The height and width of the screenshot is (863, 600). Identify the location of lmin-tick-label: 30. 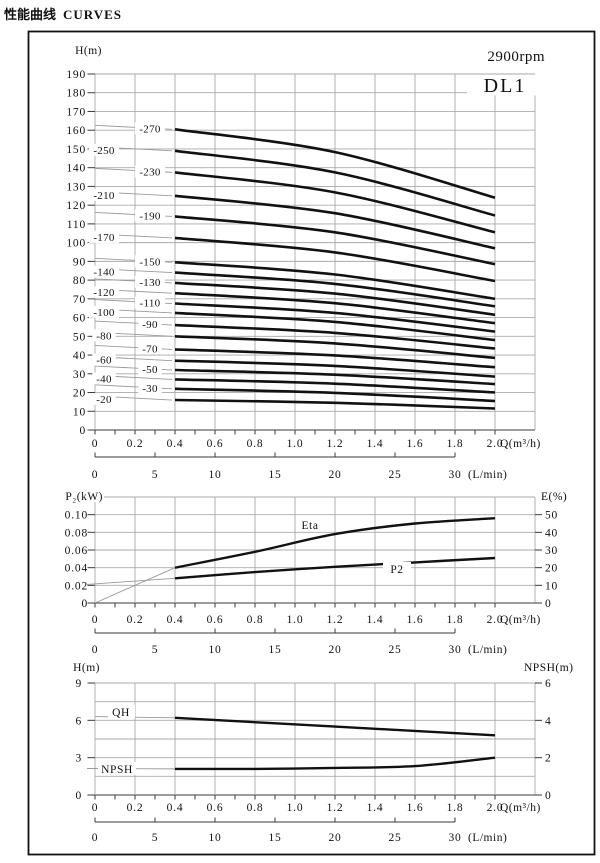
(454, 650).